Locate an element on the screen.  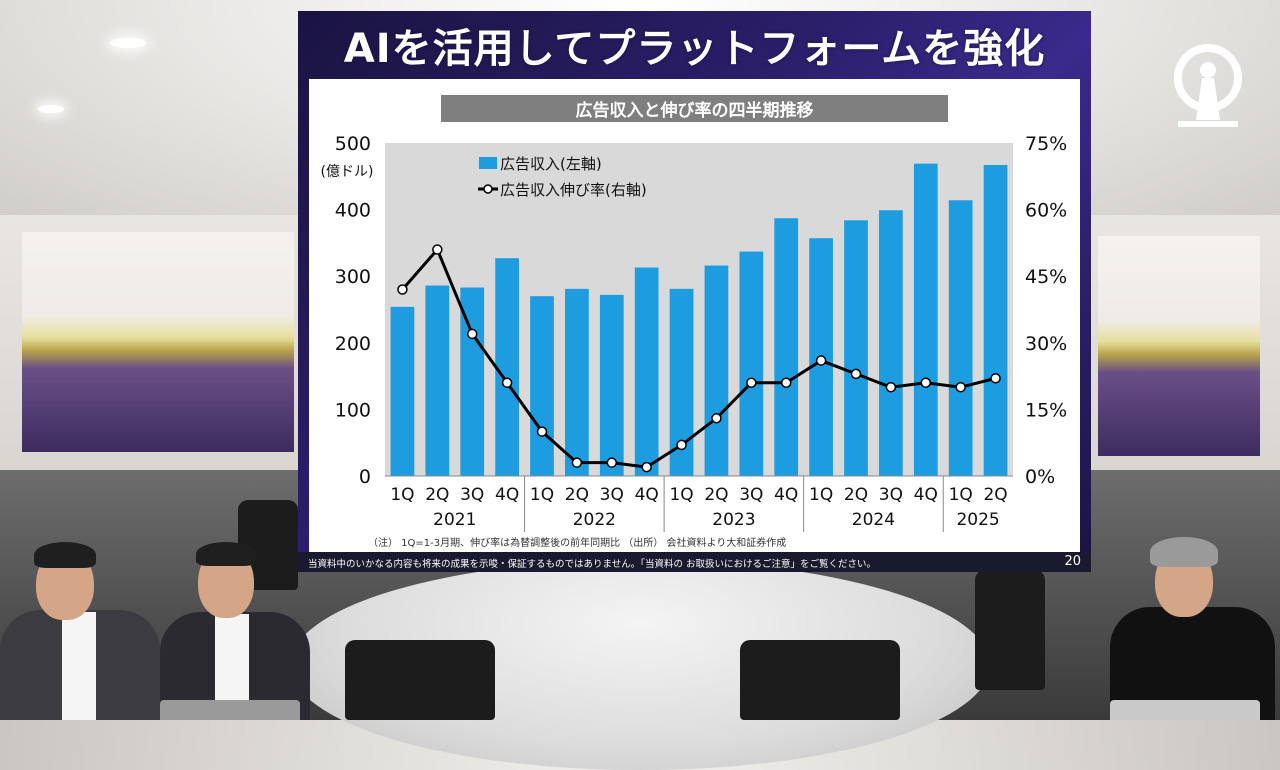
person-left is located at coordinates (80, 630).